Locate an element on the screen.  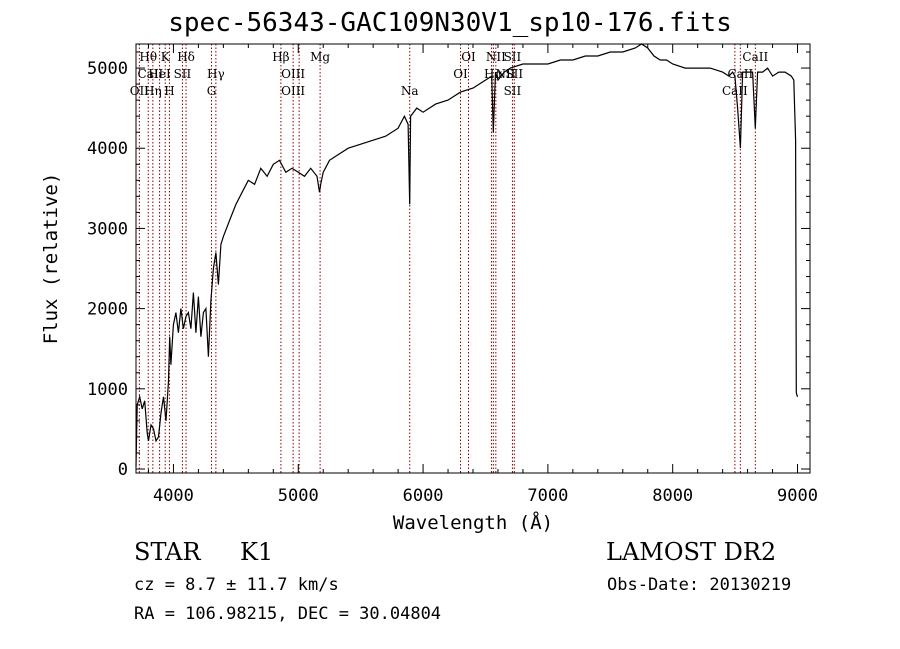
x-tick-label: 9000 is located at coordinates (797, 496).